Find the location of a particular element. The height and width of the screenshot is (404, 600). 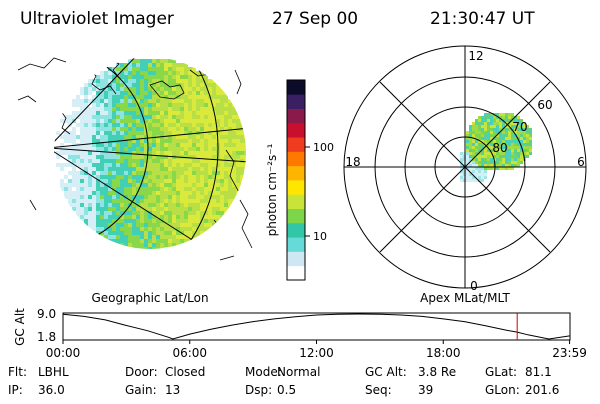

mlt-label-bottom: 0 is located at coordinates (474, 286).